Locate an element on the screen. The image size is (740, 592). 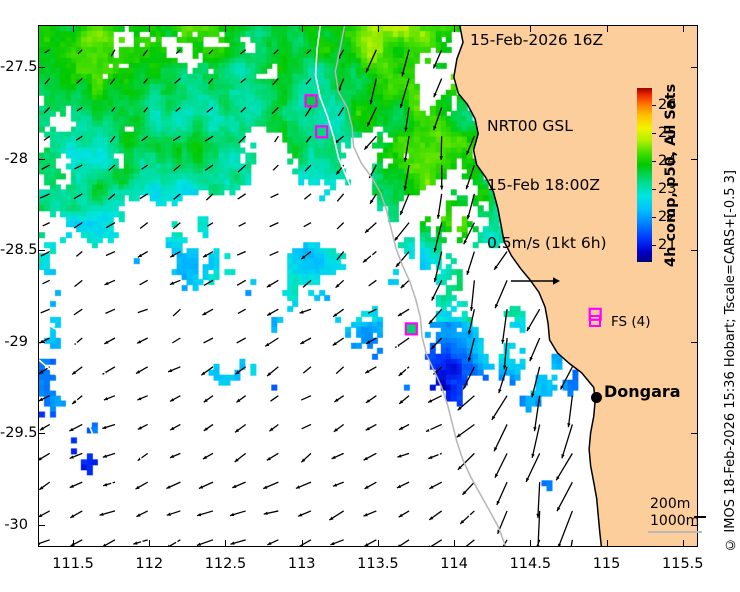
y-tick is located at coordinates (694, 68).